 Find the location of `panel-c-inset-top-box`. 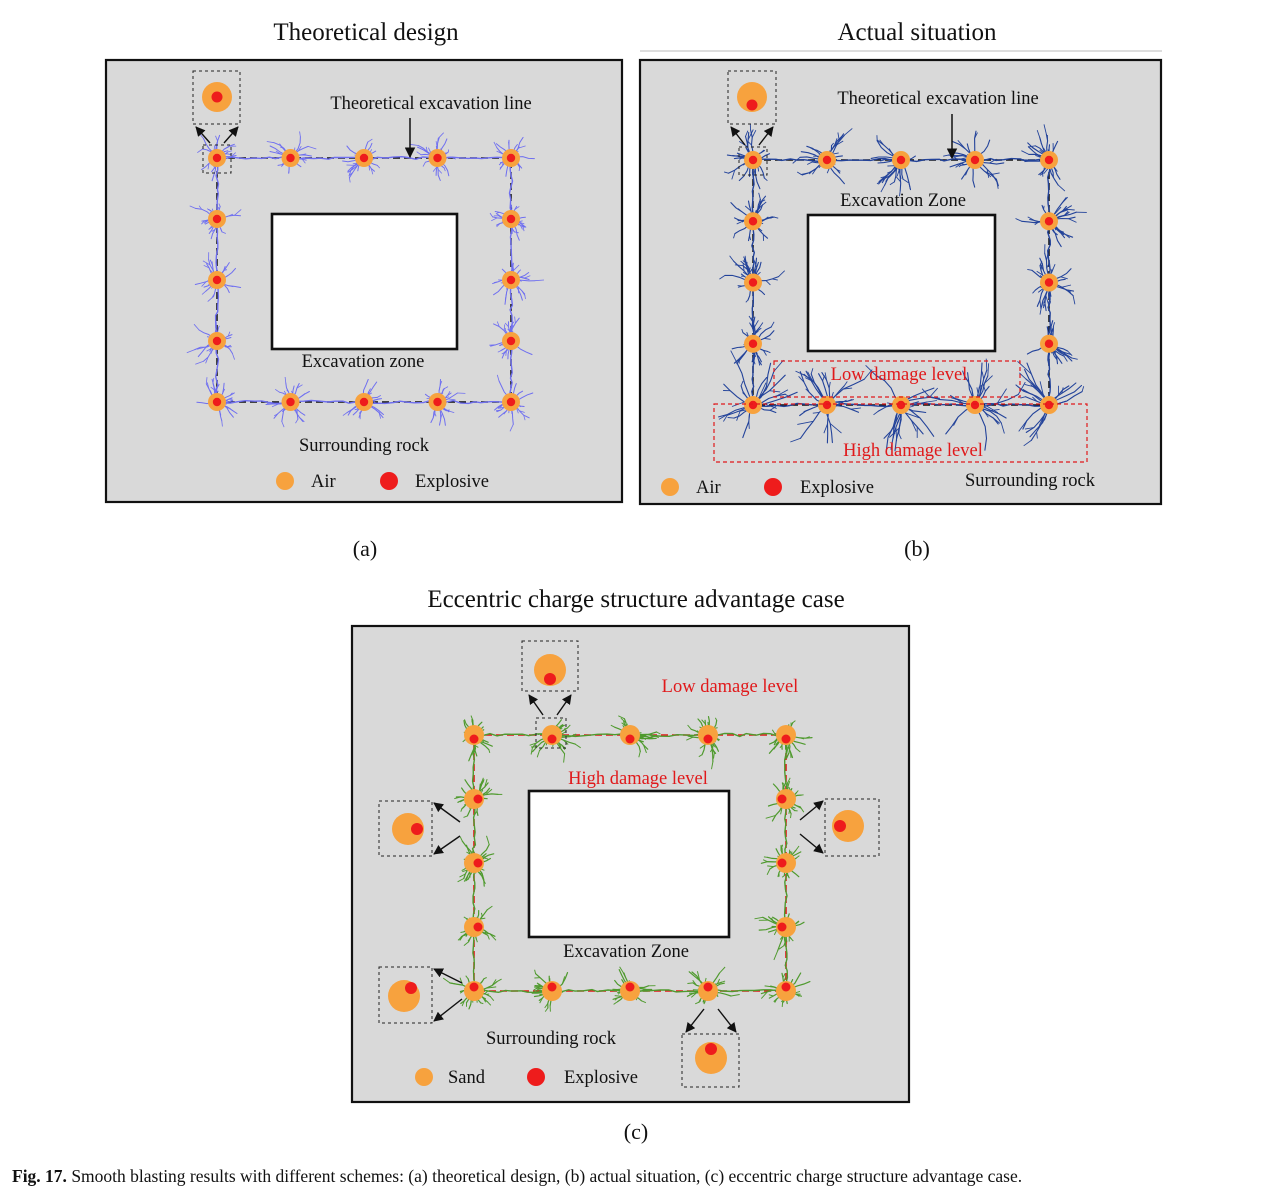

panel-c-inset-top-box is located at coordinates (550, 666).